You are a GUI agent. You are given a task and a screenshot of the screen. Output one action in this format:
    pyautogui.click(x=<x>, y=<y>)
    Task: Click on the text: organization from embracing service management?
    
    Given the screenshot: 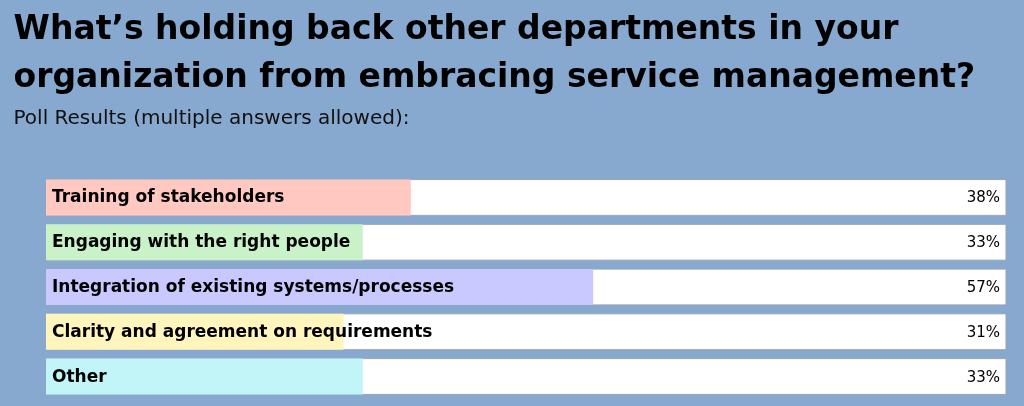 What is the action you would take?
    pyautogui.click(x=494, y=75)
    